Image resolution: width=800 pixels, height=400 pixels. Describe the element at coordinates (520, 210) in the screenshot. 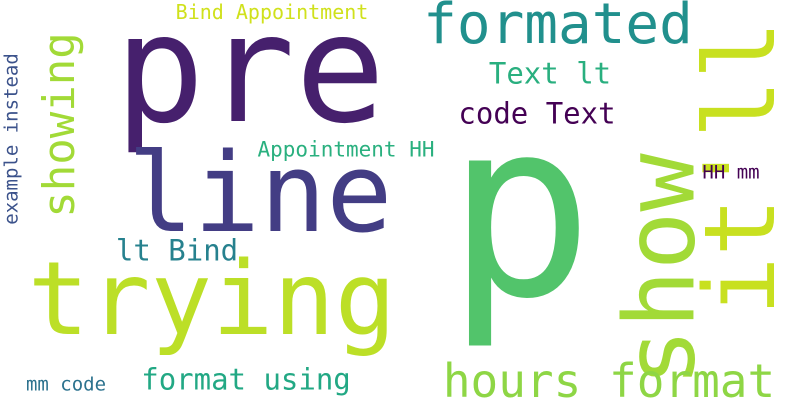

I see `word-p: p` at that location.